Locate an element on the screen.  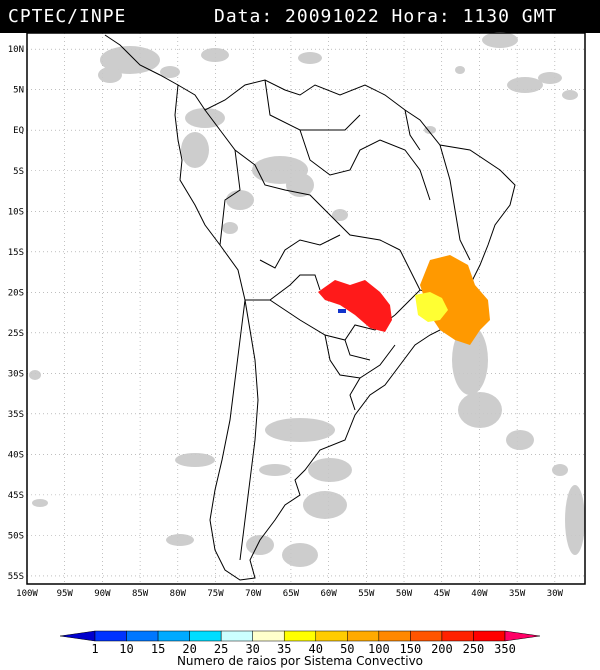
lat-tick-label: 15S is located at coordinates (16, 253).